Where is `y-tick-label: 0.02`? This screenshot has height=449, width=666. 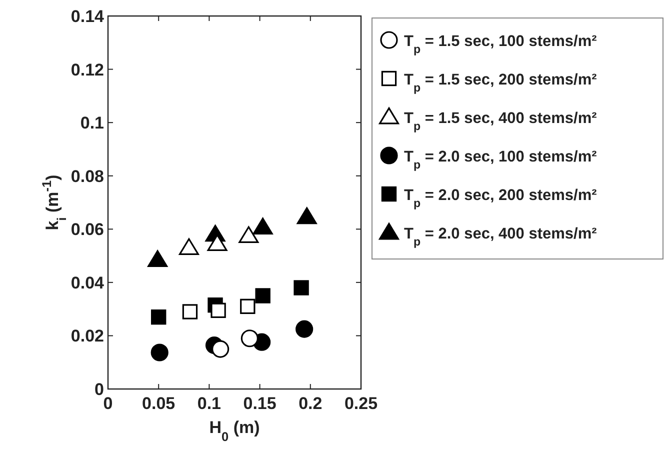
y-tick-label: 0.02 is located at coordinates (87, 336).